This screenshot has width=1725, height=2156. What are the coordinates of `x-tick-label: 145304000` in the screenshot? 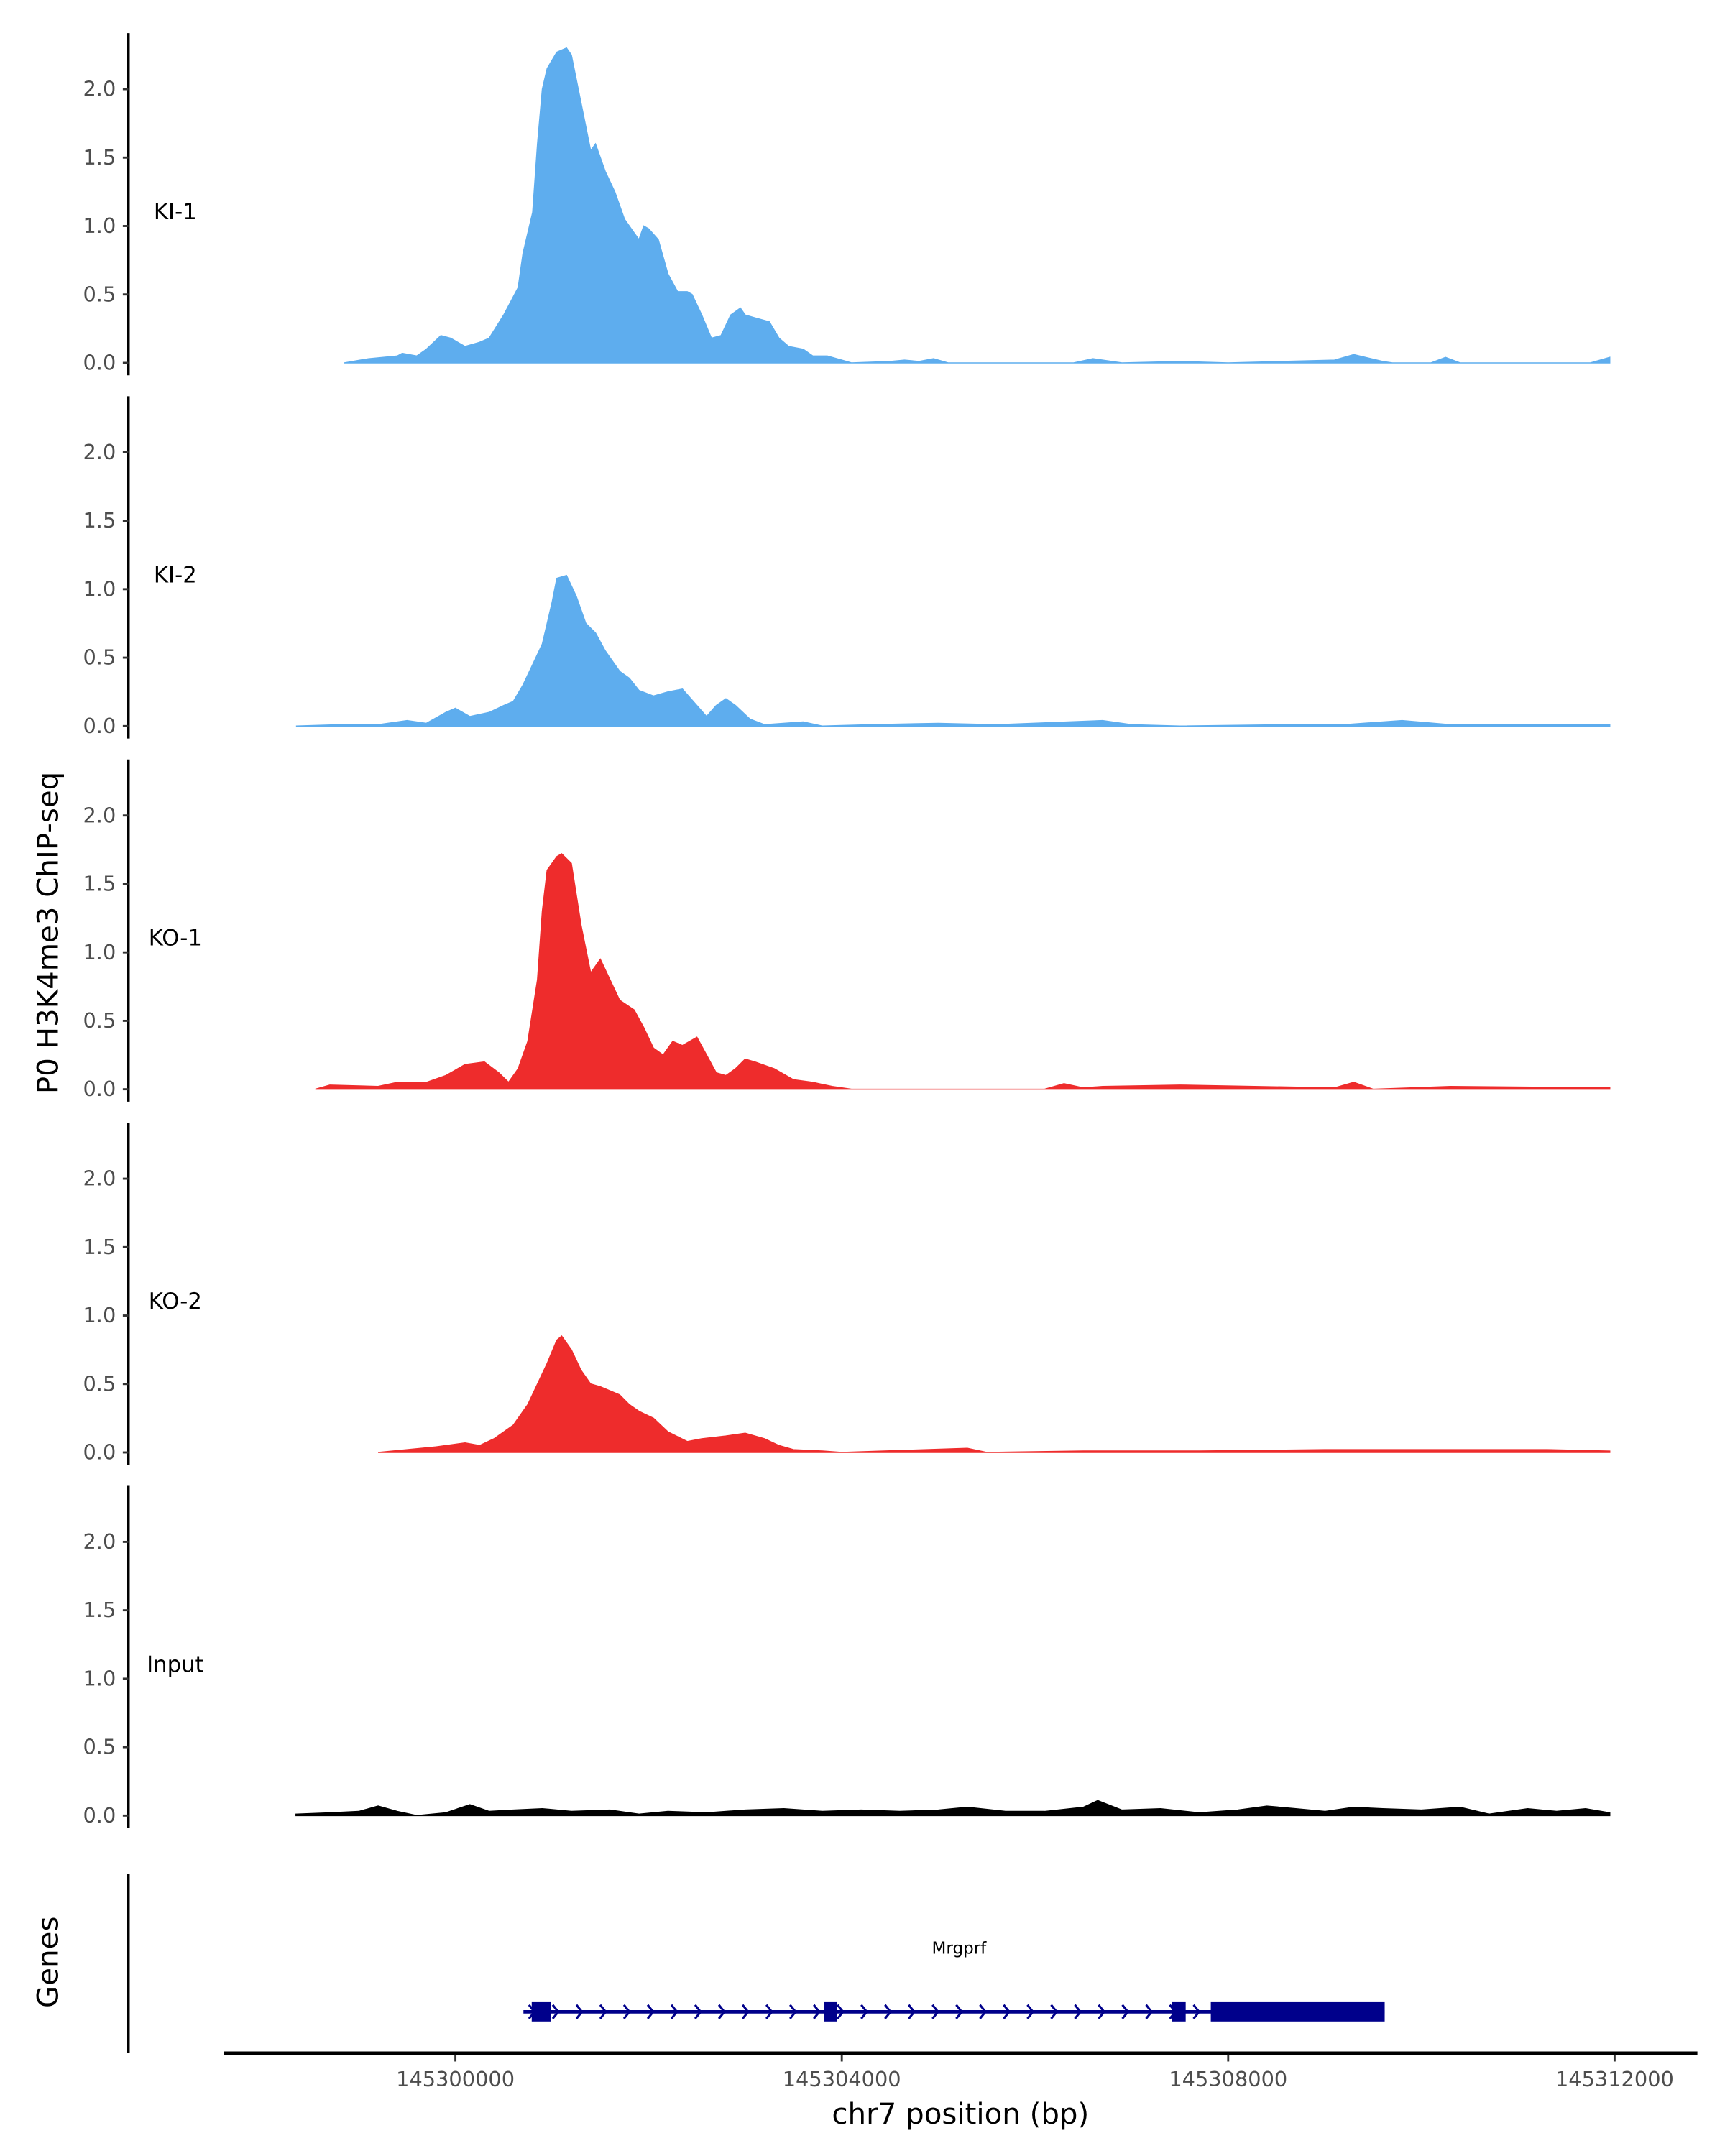 It's located at (842, 2079).